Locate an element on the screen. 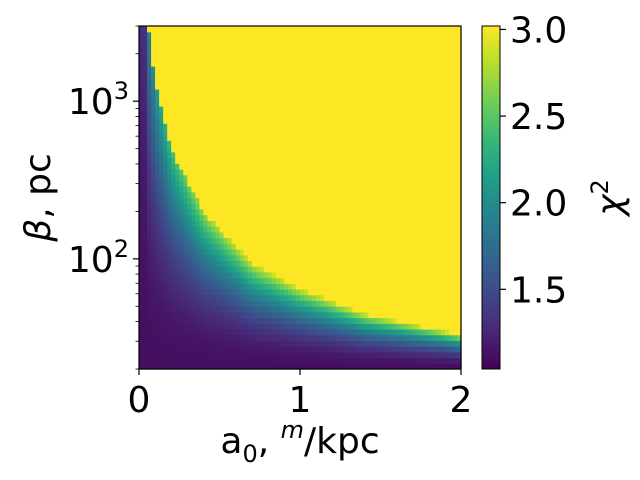  x-tick-label: 0 is located at coordinates (139, 400).